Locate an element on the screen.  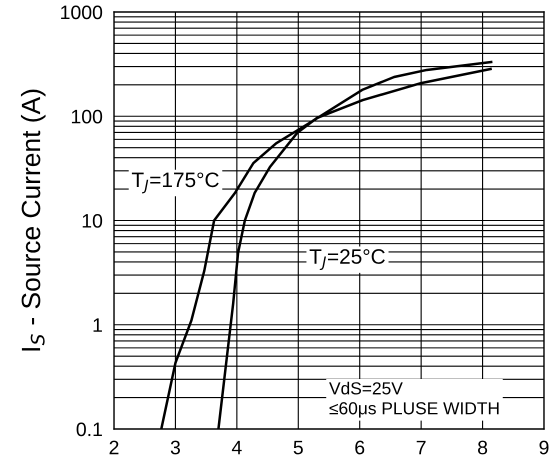
x-tick-label: 9 is located at coordinates (544, 447).